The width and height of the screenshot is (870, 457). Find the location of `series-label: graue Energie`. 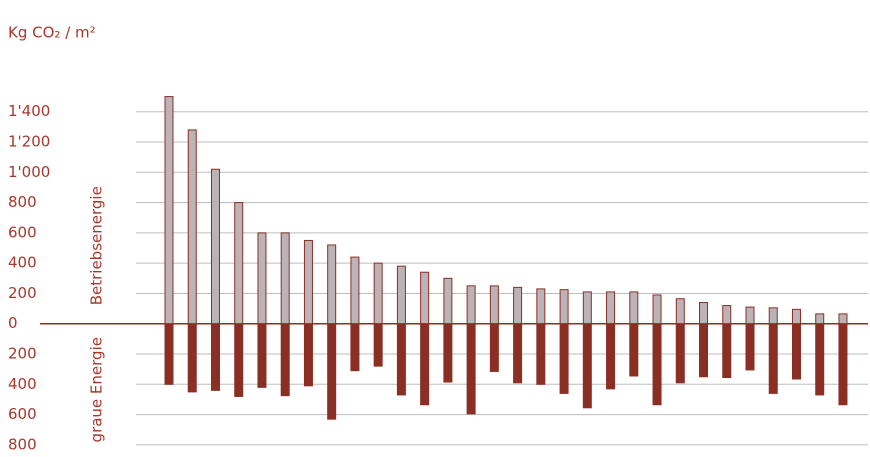

series-label: graue Energie is located at coordinates (97, 389).